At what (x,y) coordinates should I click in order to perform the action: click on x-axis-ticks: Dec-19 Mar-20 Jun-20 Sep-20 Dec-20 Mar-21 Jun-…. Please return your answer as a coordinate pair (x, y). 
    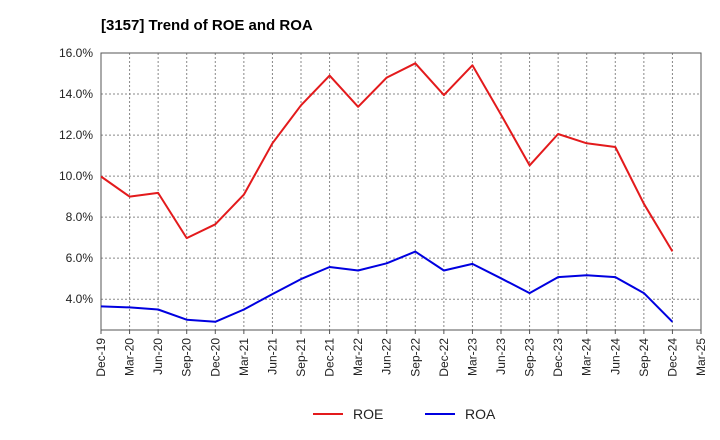
    Looking at the image, I should click on (401, 353).